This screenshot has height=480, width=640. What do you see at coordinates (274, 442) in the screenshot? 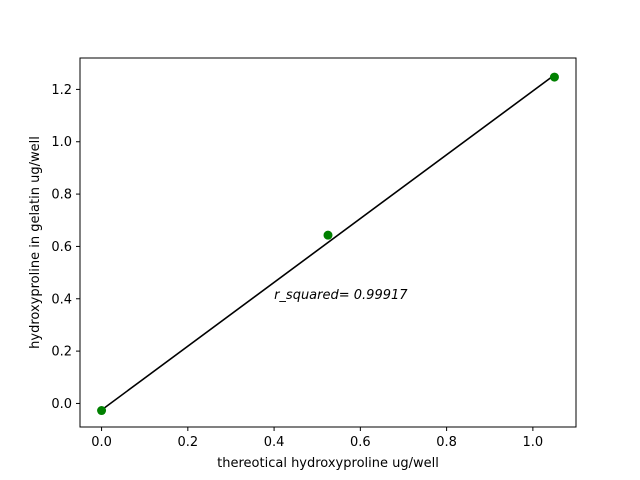
I see `x-tick-label: 0.4` at bounding box center [274, 442].